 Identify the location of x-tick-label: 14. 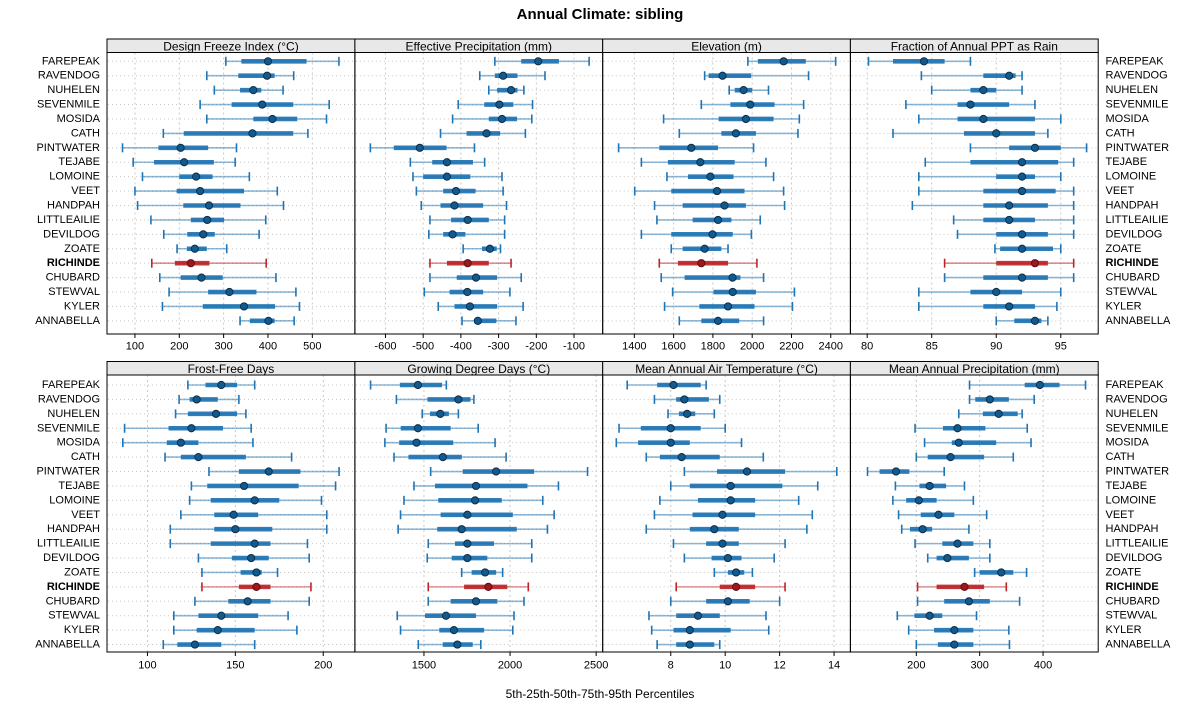
(834, 666).